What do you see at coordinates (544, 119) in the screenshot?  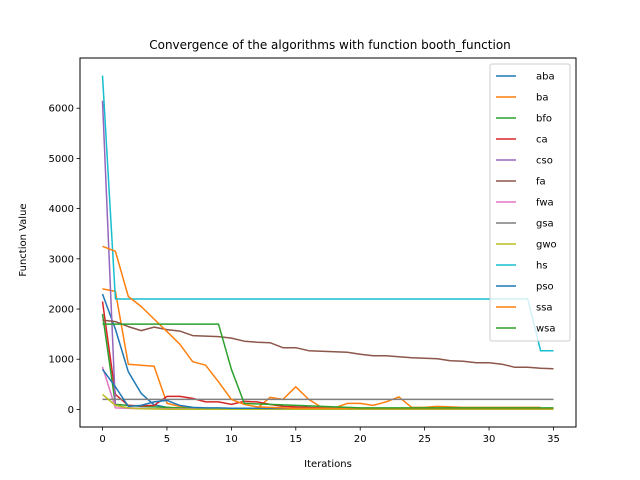 I see `legend-label-bfo: bfo` at bounding box center [544, 119].